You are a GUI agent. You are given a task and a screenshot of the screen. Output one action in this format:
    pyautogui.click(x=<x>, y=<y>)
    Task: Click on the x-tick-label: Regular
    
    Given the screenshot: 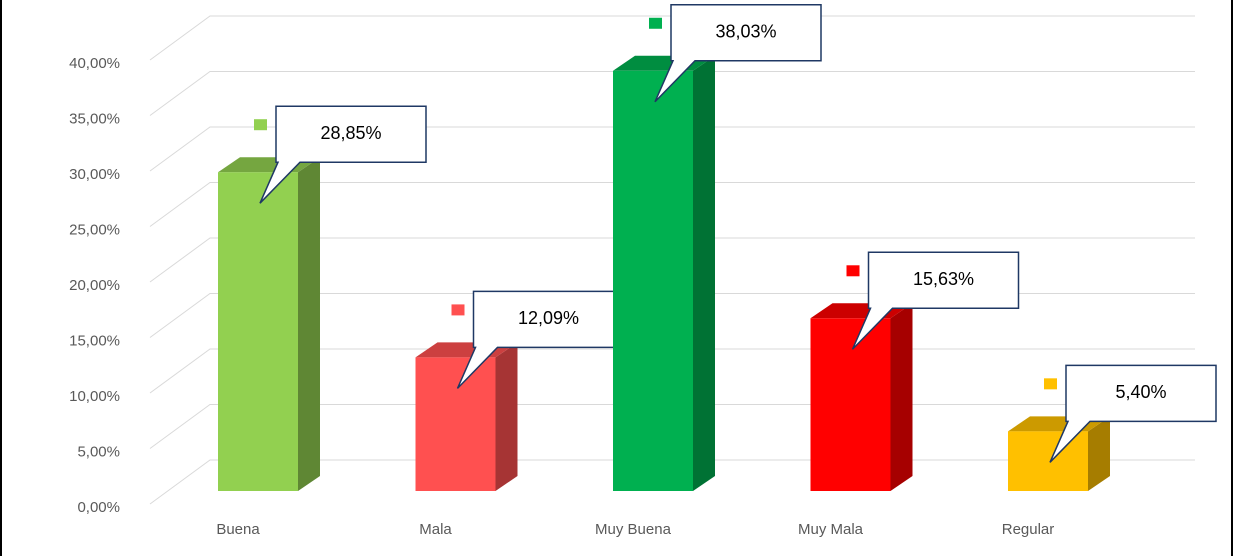 What is the action you would take?
    pyautogui.click(x=1028, y=529)
    